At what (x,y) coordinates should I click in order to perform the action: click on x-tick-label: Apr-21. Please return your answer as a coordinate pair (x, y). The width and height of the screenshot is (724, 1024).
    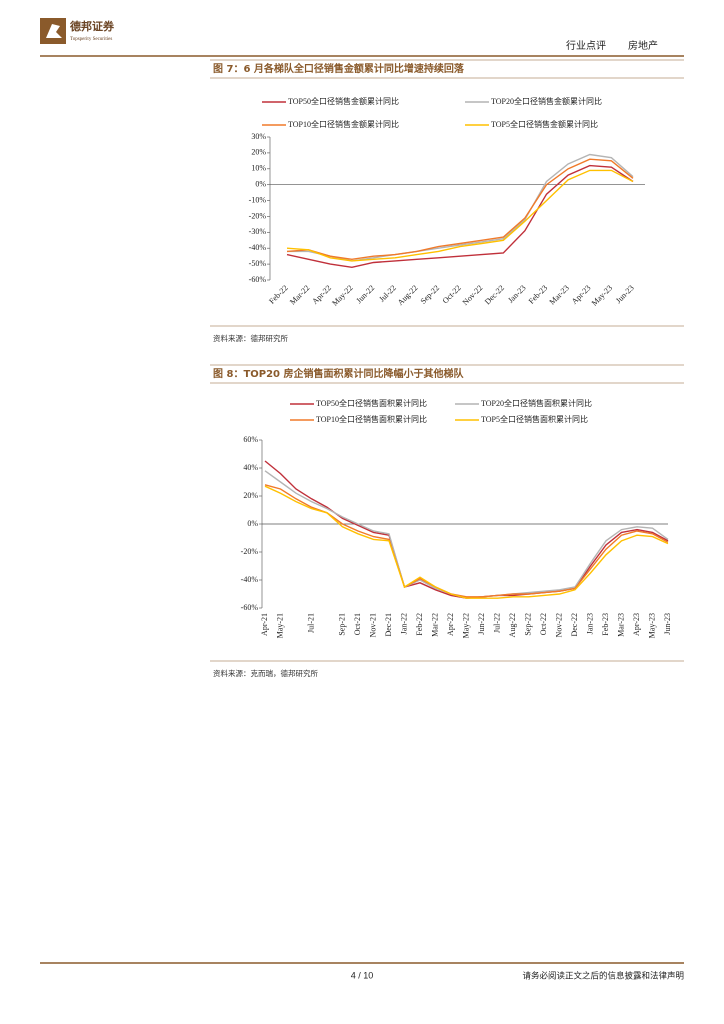
    Looking at the image, I should click on (264, 624).